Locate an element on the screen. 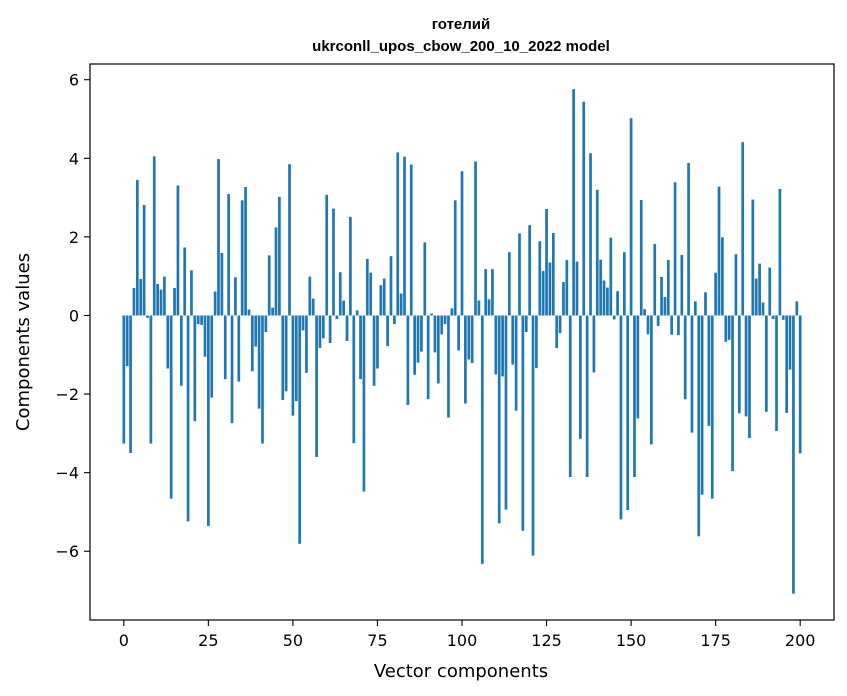 This screenshot has height=696, width=847. y-axis-ticks: −6 −4 −2 0 2 4 6 is located at coordinates (72, 316).